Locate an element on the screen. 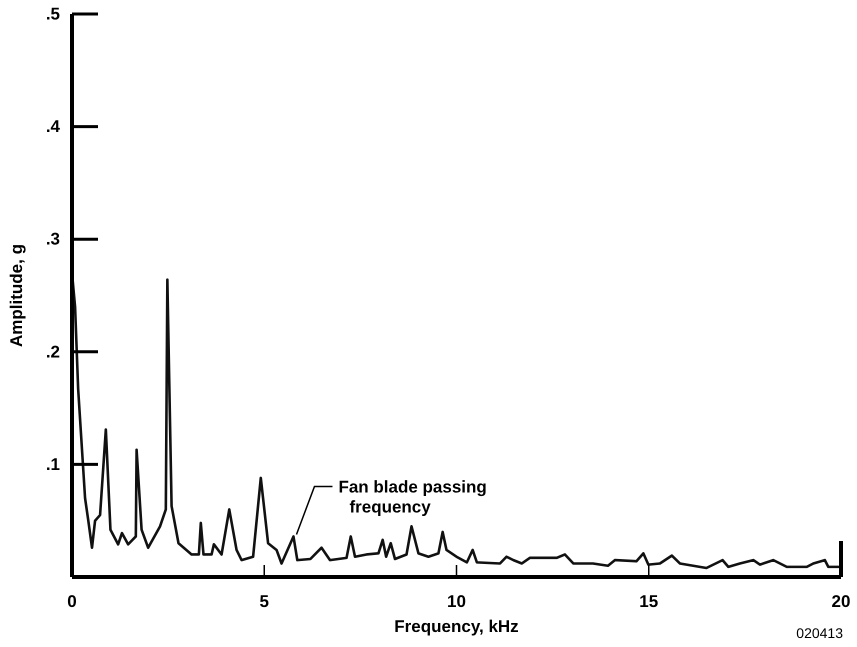 This screenshot has height=647, width=857. text: 020413 is located at coordinates (820, 633).